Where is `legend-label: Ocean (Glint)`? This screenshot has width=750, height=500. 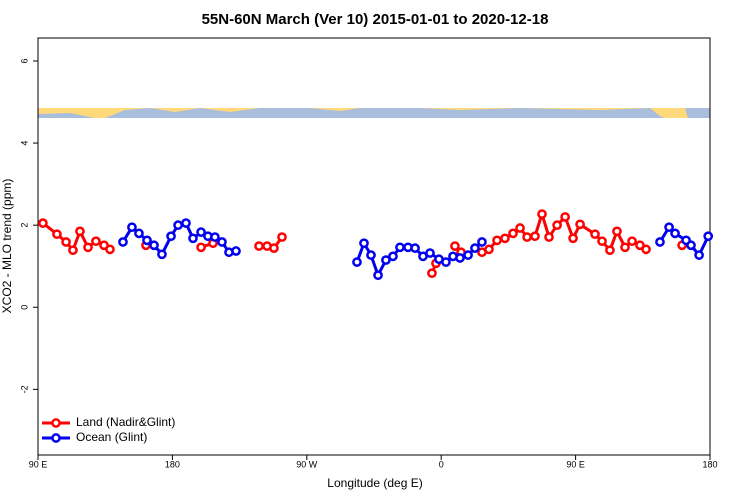
legend-label: Ocean (Glint) is located at coordinates (111, 437).